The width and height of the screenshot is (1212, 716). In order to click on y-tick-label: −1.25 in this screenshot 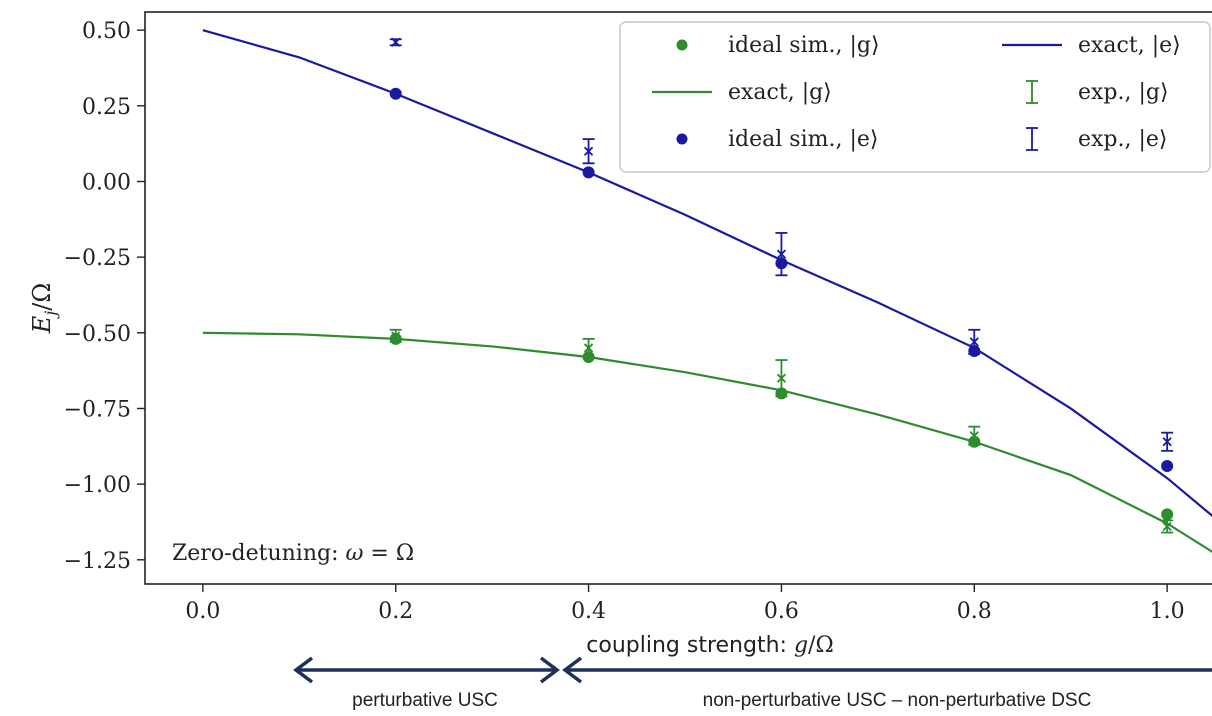, I will do `click(97, 561)`.